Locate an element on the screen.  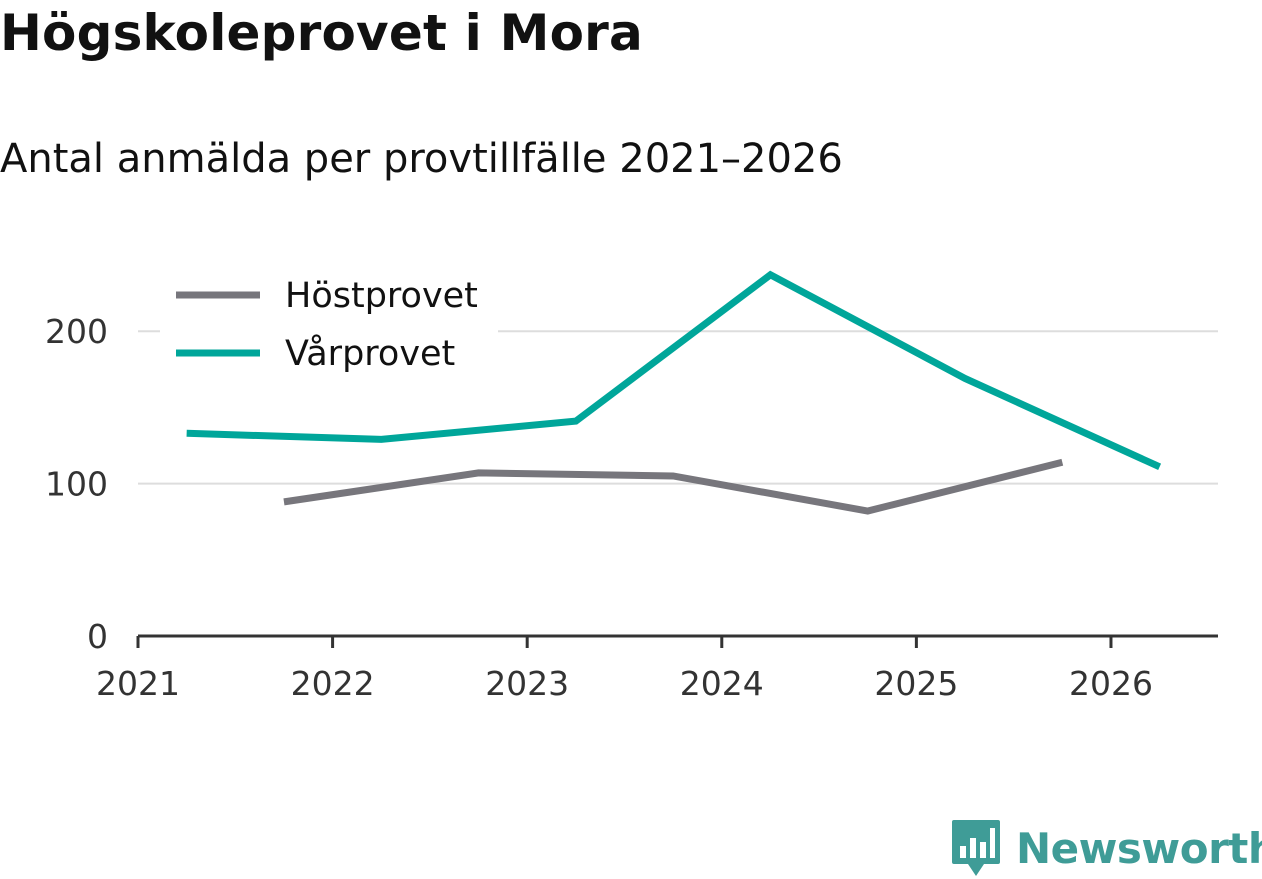
x-tick-label-2021: 2021 is located at coordinates (138, 683).